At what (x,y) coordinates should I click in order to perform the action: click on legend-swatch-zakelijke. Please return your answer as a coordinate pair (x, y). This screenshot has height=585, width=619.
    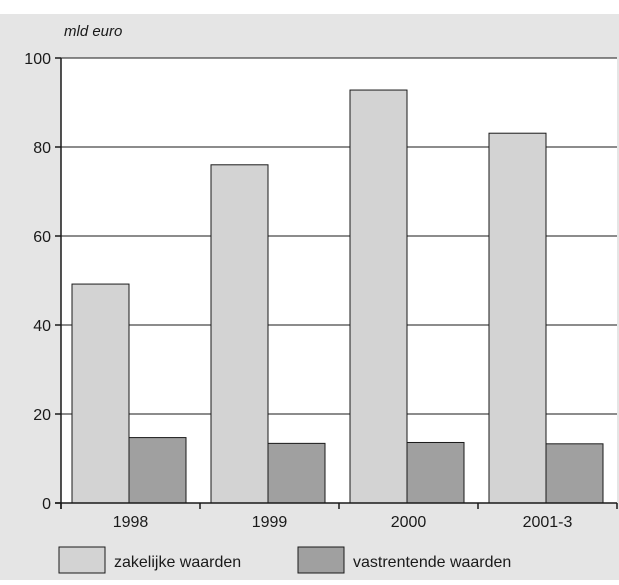
    Looking at the image, I should click on (82, 560).